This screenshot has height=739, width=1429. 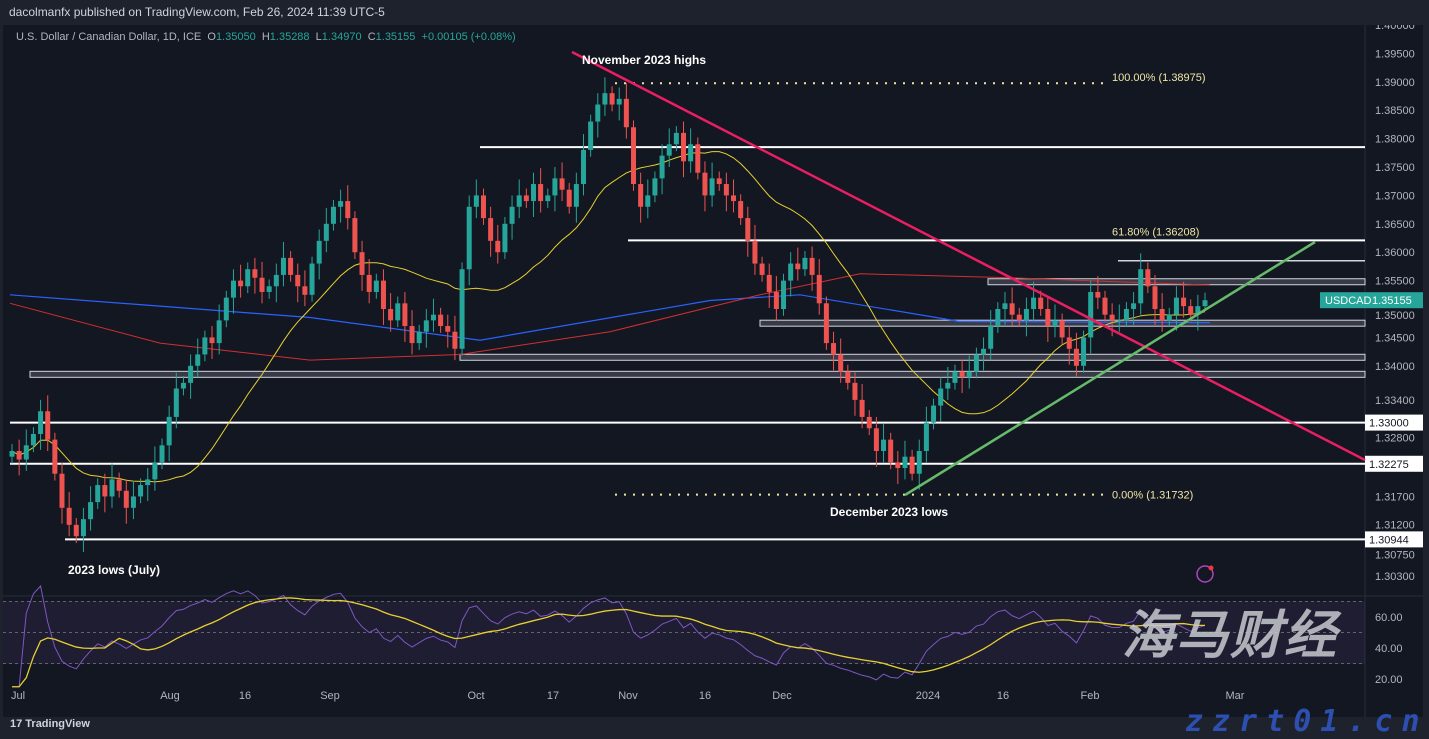 I want to click on chart-annotation: 2023 lows (July), so click(x=114, y=570).